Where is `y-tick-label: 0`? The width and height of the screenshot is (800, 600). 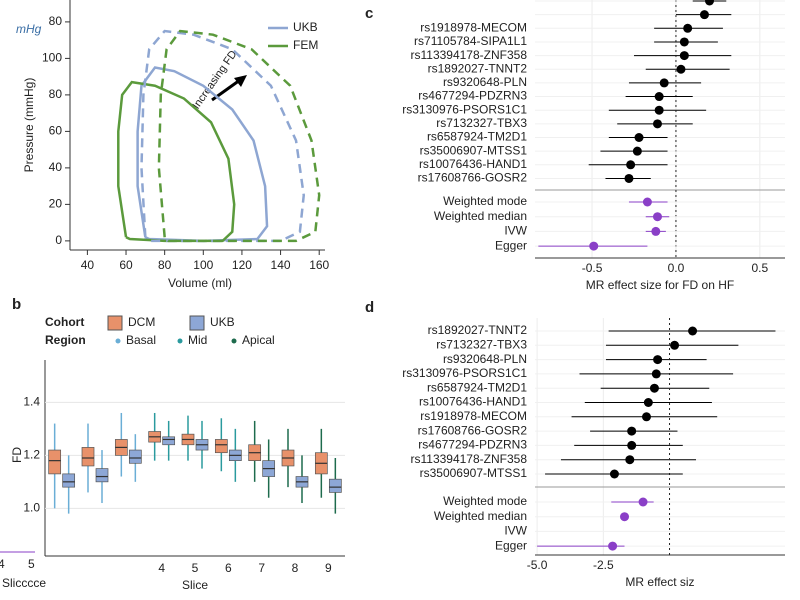
y-tick-label: 0 is located at coordinates (58, 240).